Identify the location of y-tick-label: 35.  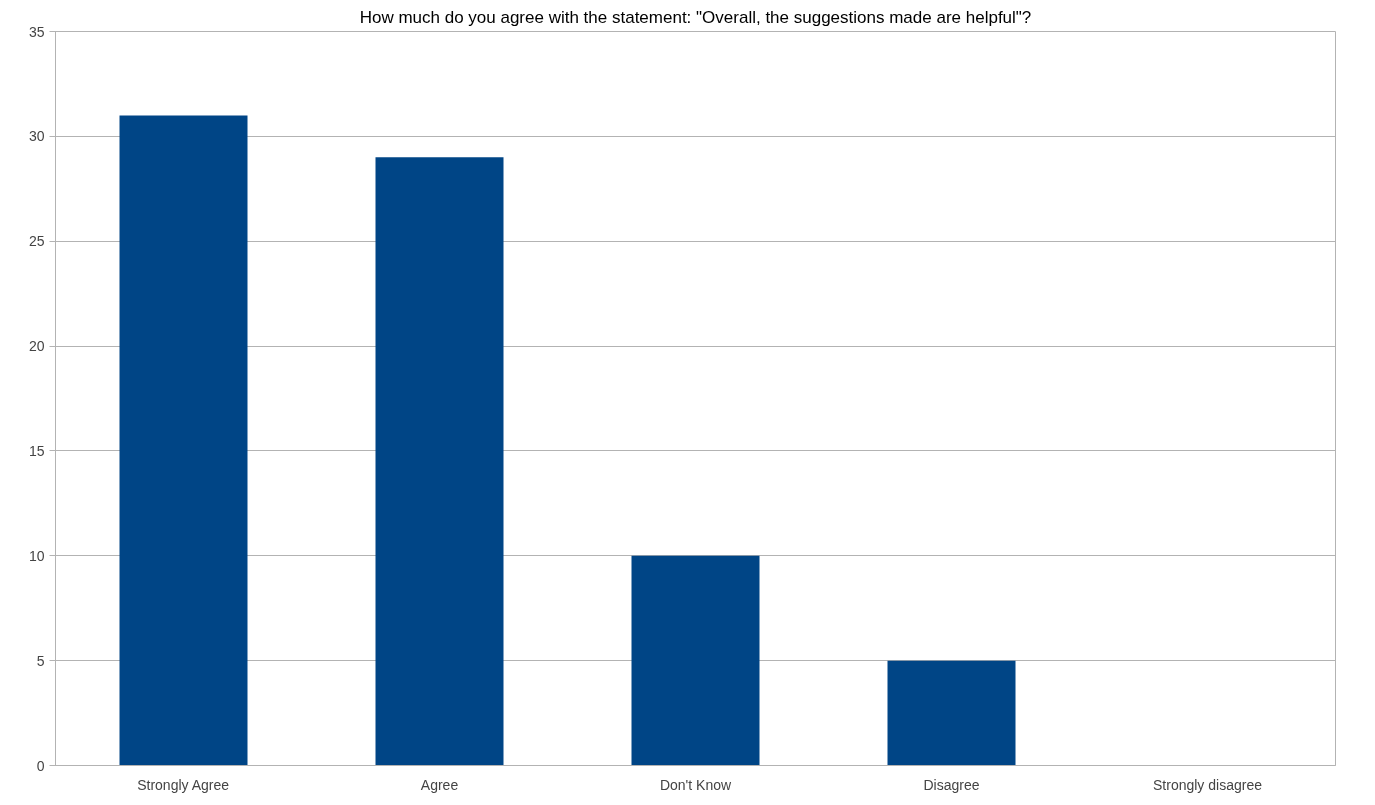
(36, 31).